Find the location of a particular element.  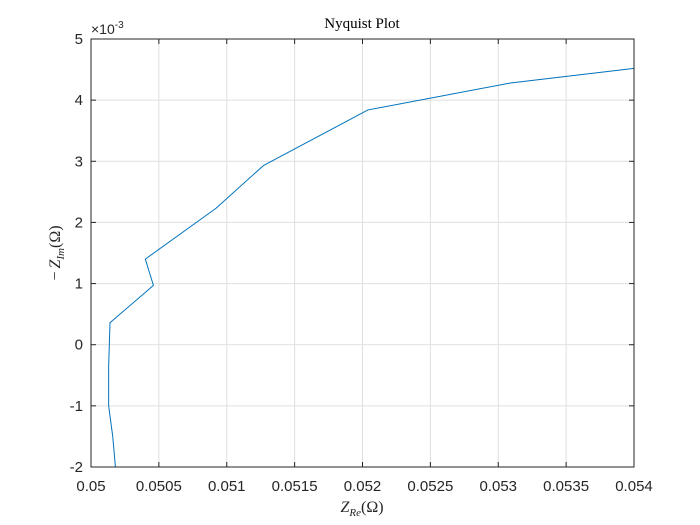

y-axis-label: −ZIm(Ω) is located at coordinates (57, 252).